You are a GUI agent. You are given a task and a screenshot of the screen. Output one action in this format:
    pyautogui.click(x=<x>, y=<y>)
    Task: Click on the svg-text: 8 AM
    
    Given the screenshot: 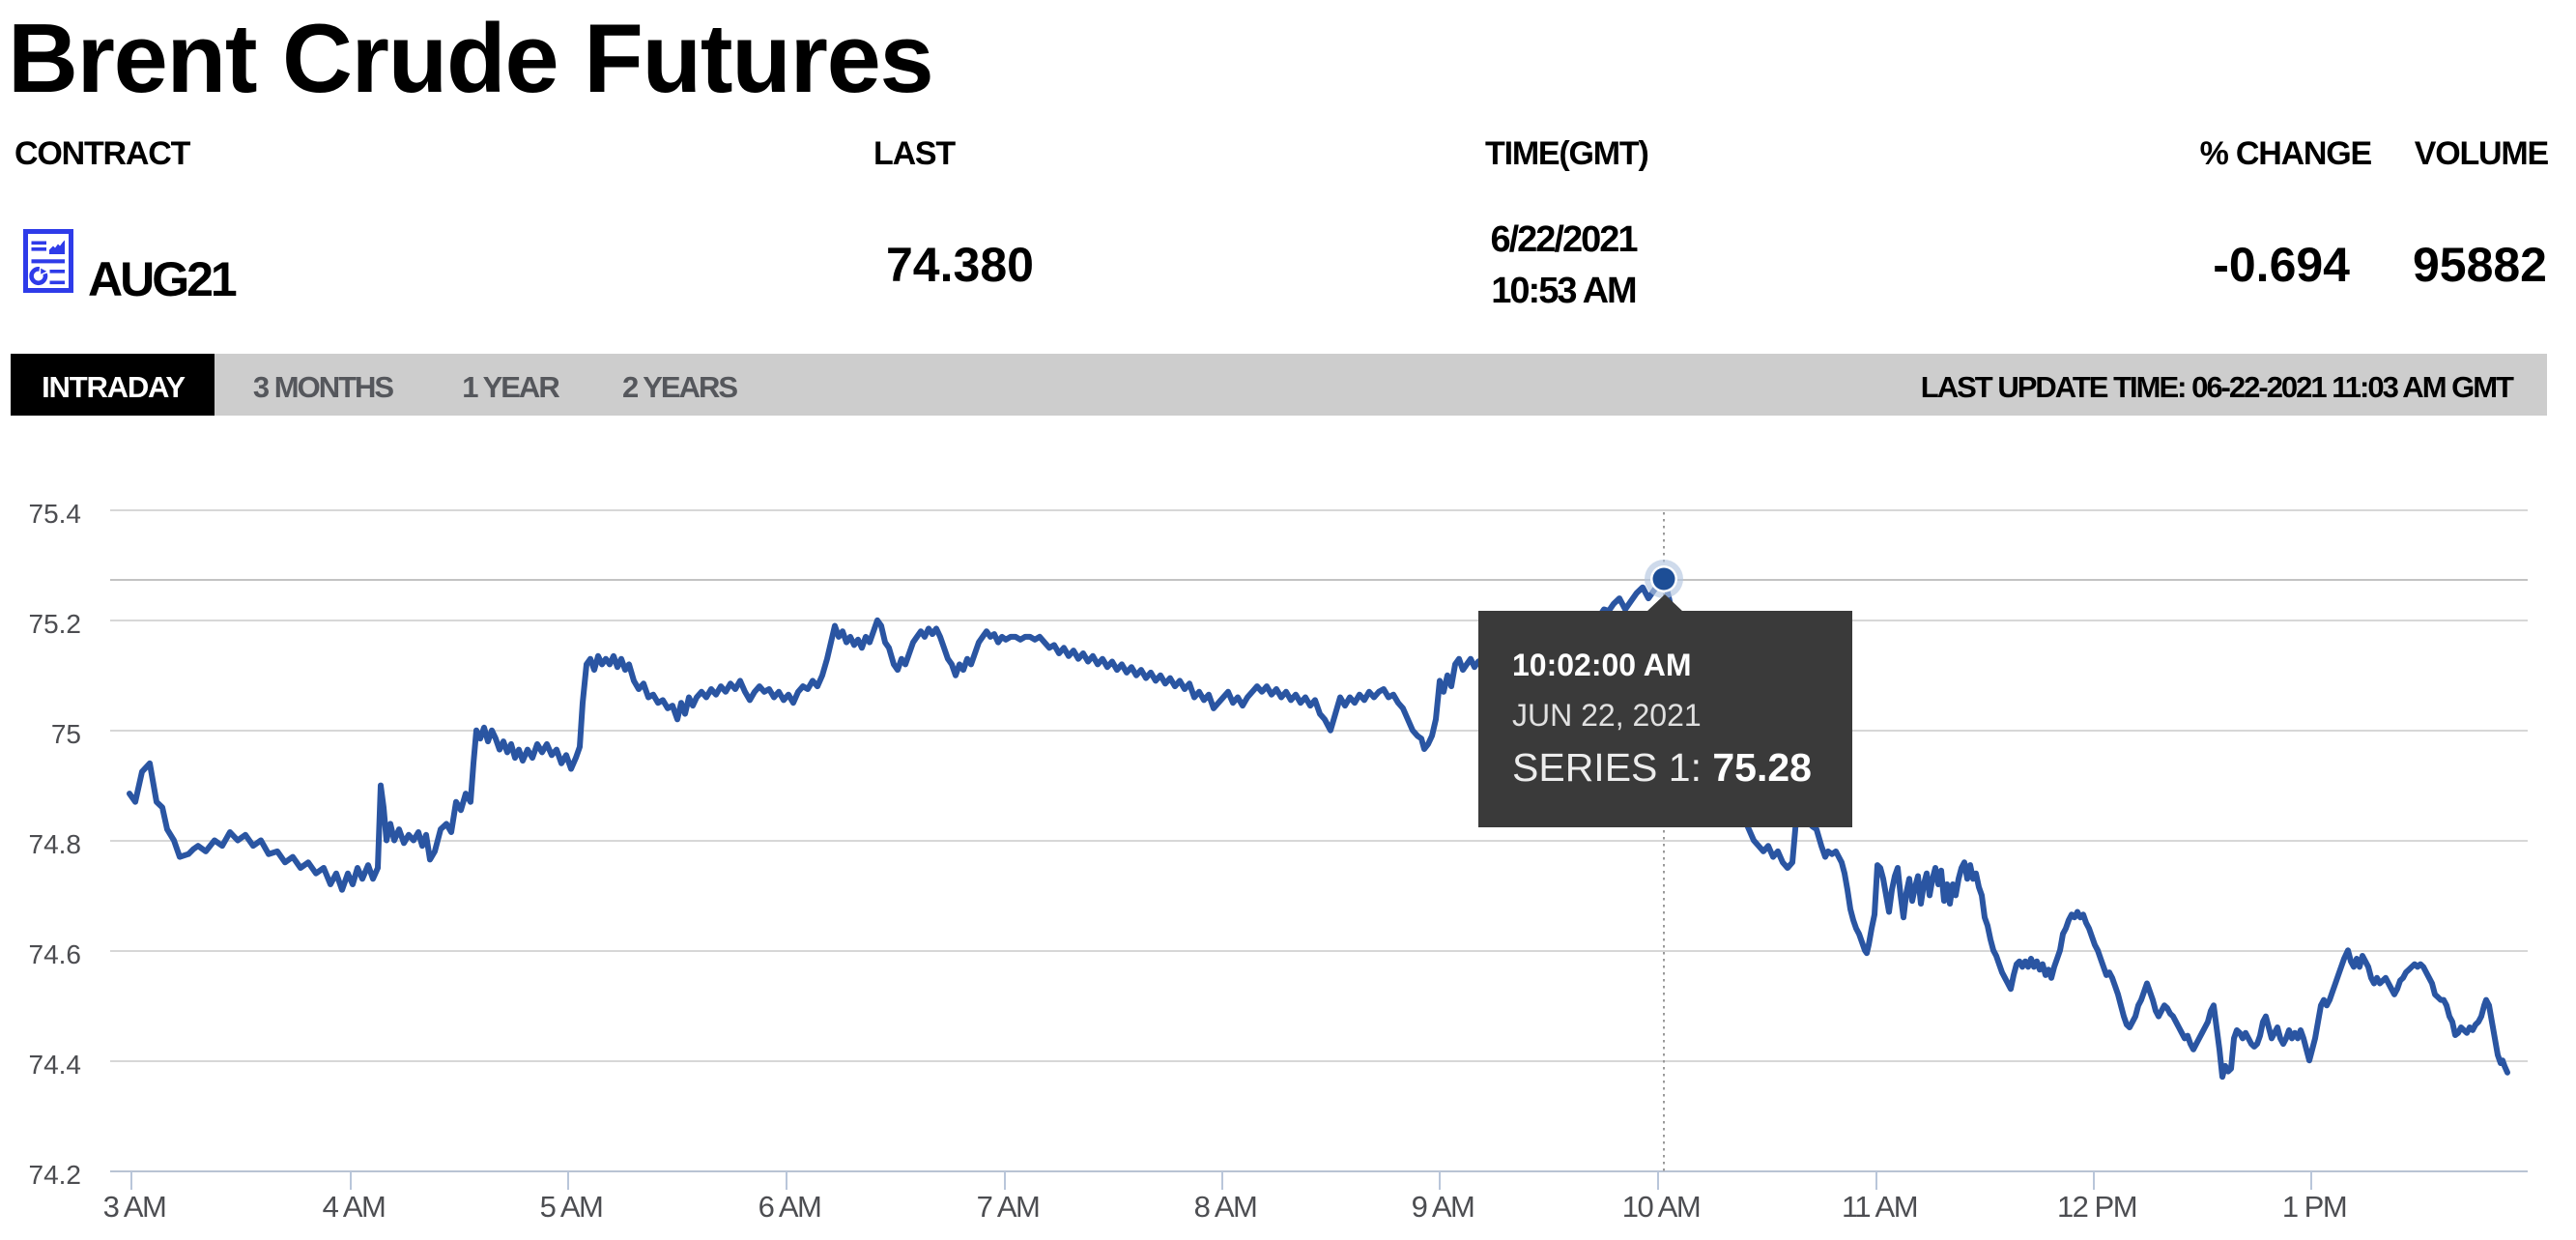 What is the action you would take?
    pyautogui.click(x=1226, y=1207)
    